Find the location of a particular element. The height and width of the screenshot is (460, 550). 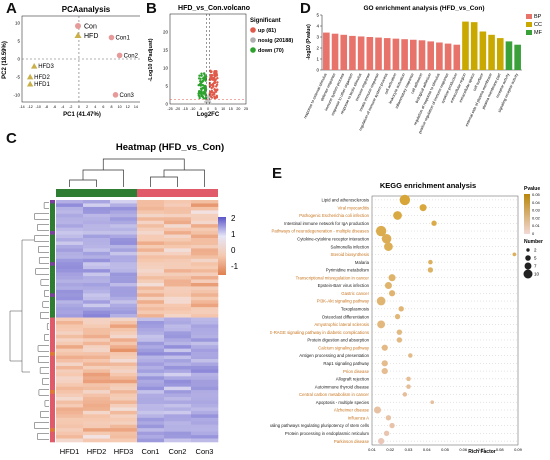

volcano-xlabel: Log2FC is located at coordinates (208, 115).